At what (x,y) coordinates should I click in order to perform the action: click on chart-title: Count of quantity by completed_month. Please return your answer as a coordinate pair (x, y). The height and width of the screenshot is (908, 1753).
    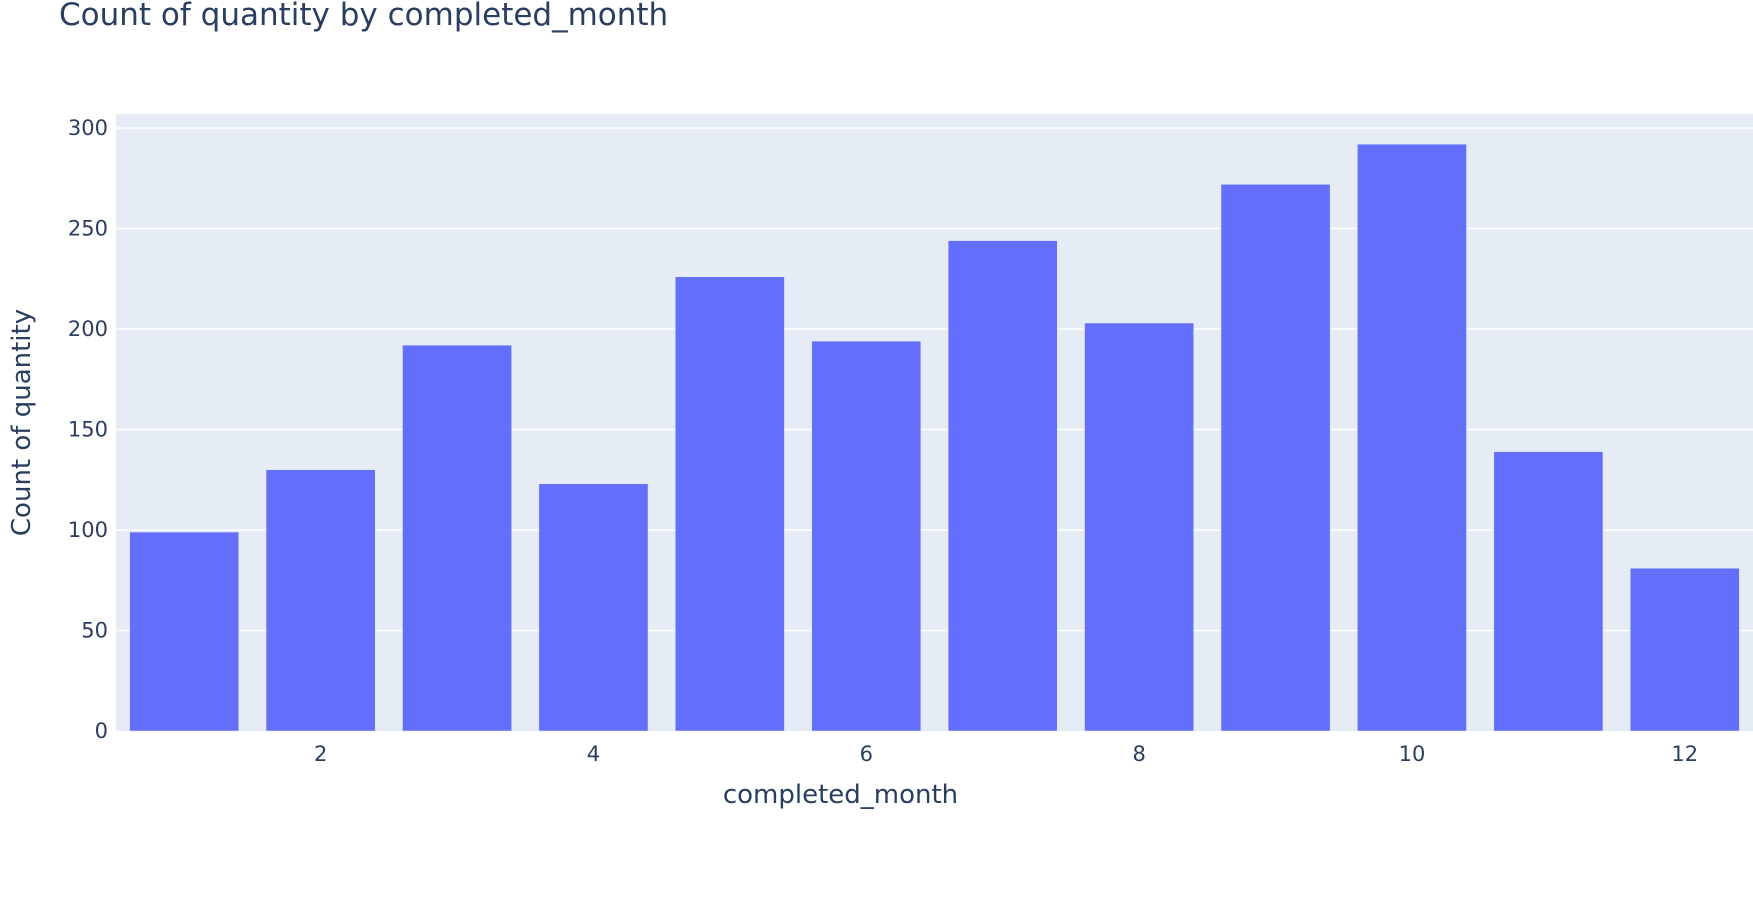
    Looking at the image, I should click on (363, 16).